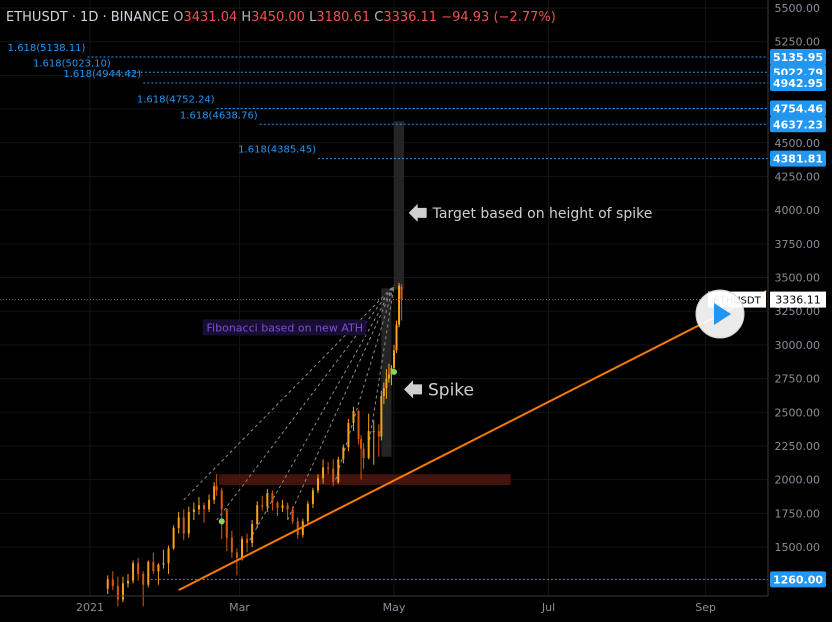 The image size is (832, 622). I want to click on high-value: 3450.00, so click(278, 17).